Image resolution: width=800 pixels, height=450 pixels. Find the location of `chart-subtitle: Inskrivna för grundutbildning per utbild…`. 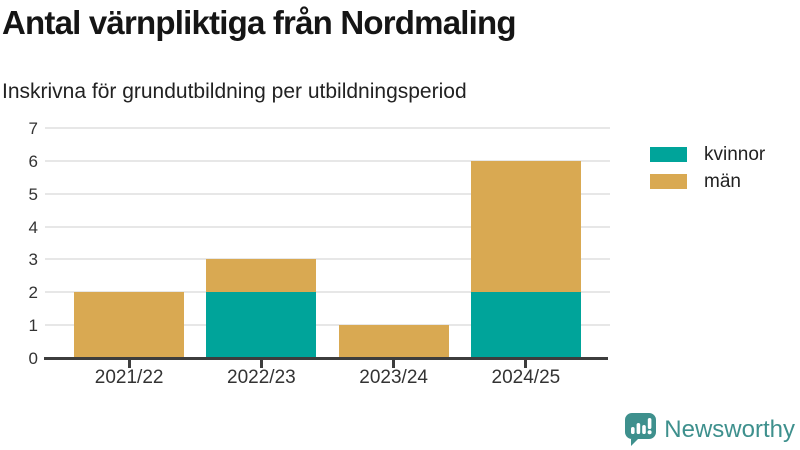

chart-subtitle: Inskrivna för grundutbildning per utbild… is located at coordinates (234, 91).